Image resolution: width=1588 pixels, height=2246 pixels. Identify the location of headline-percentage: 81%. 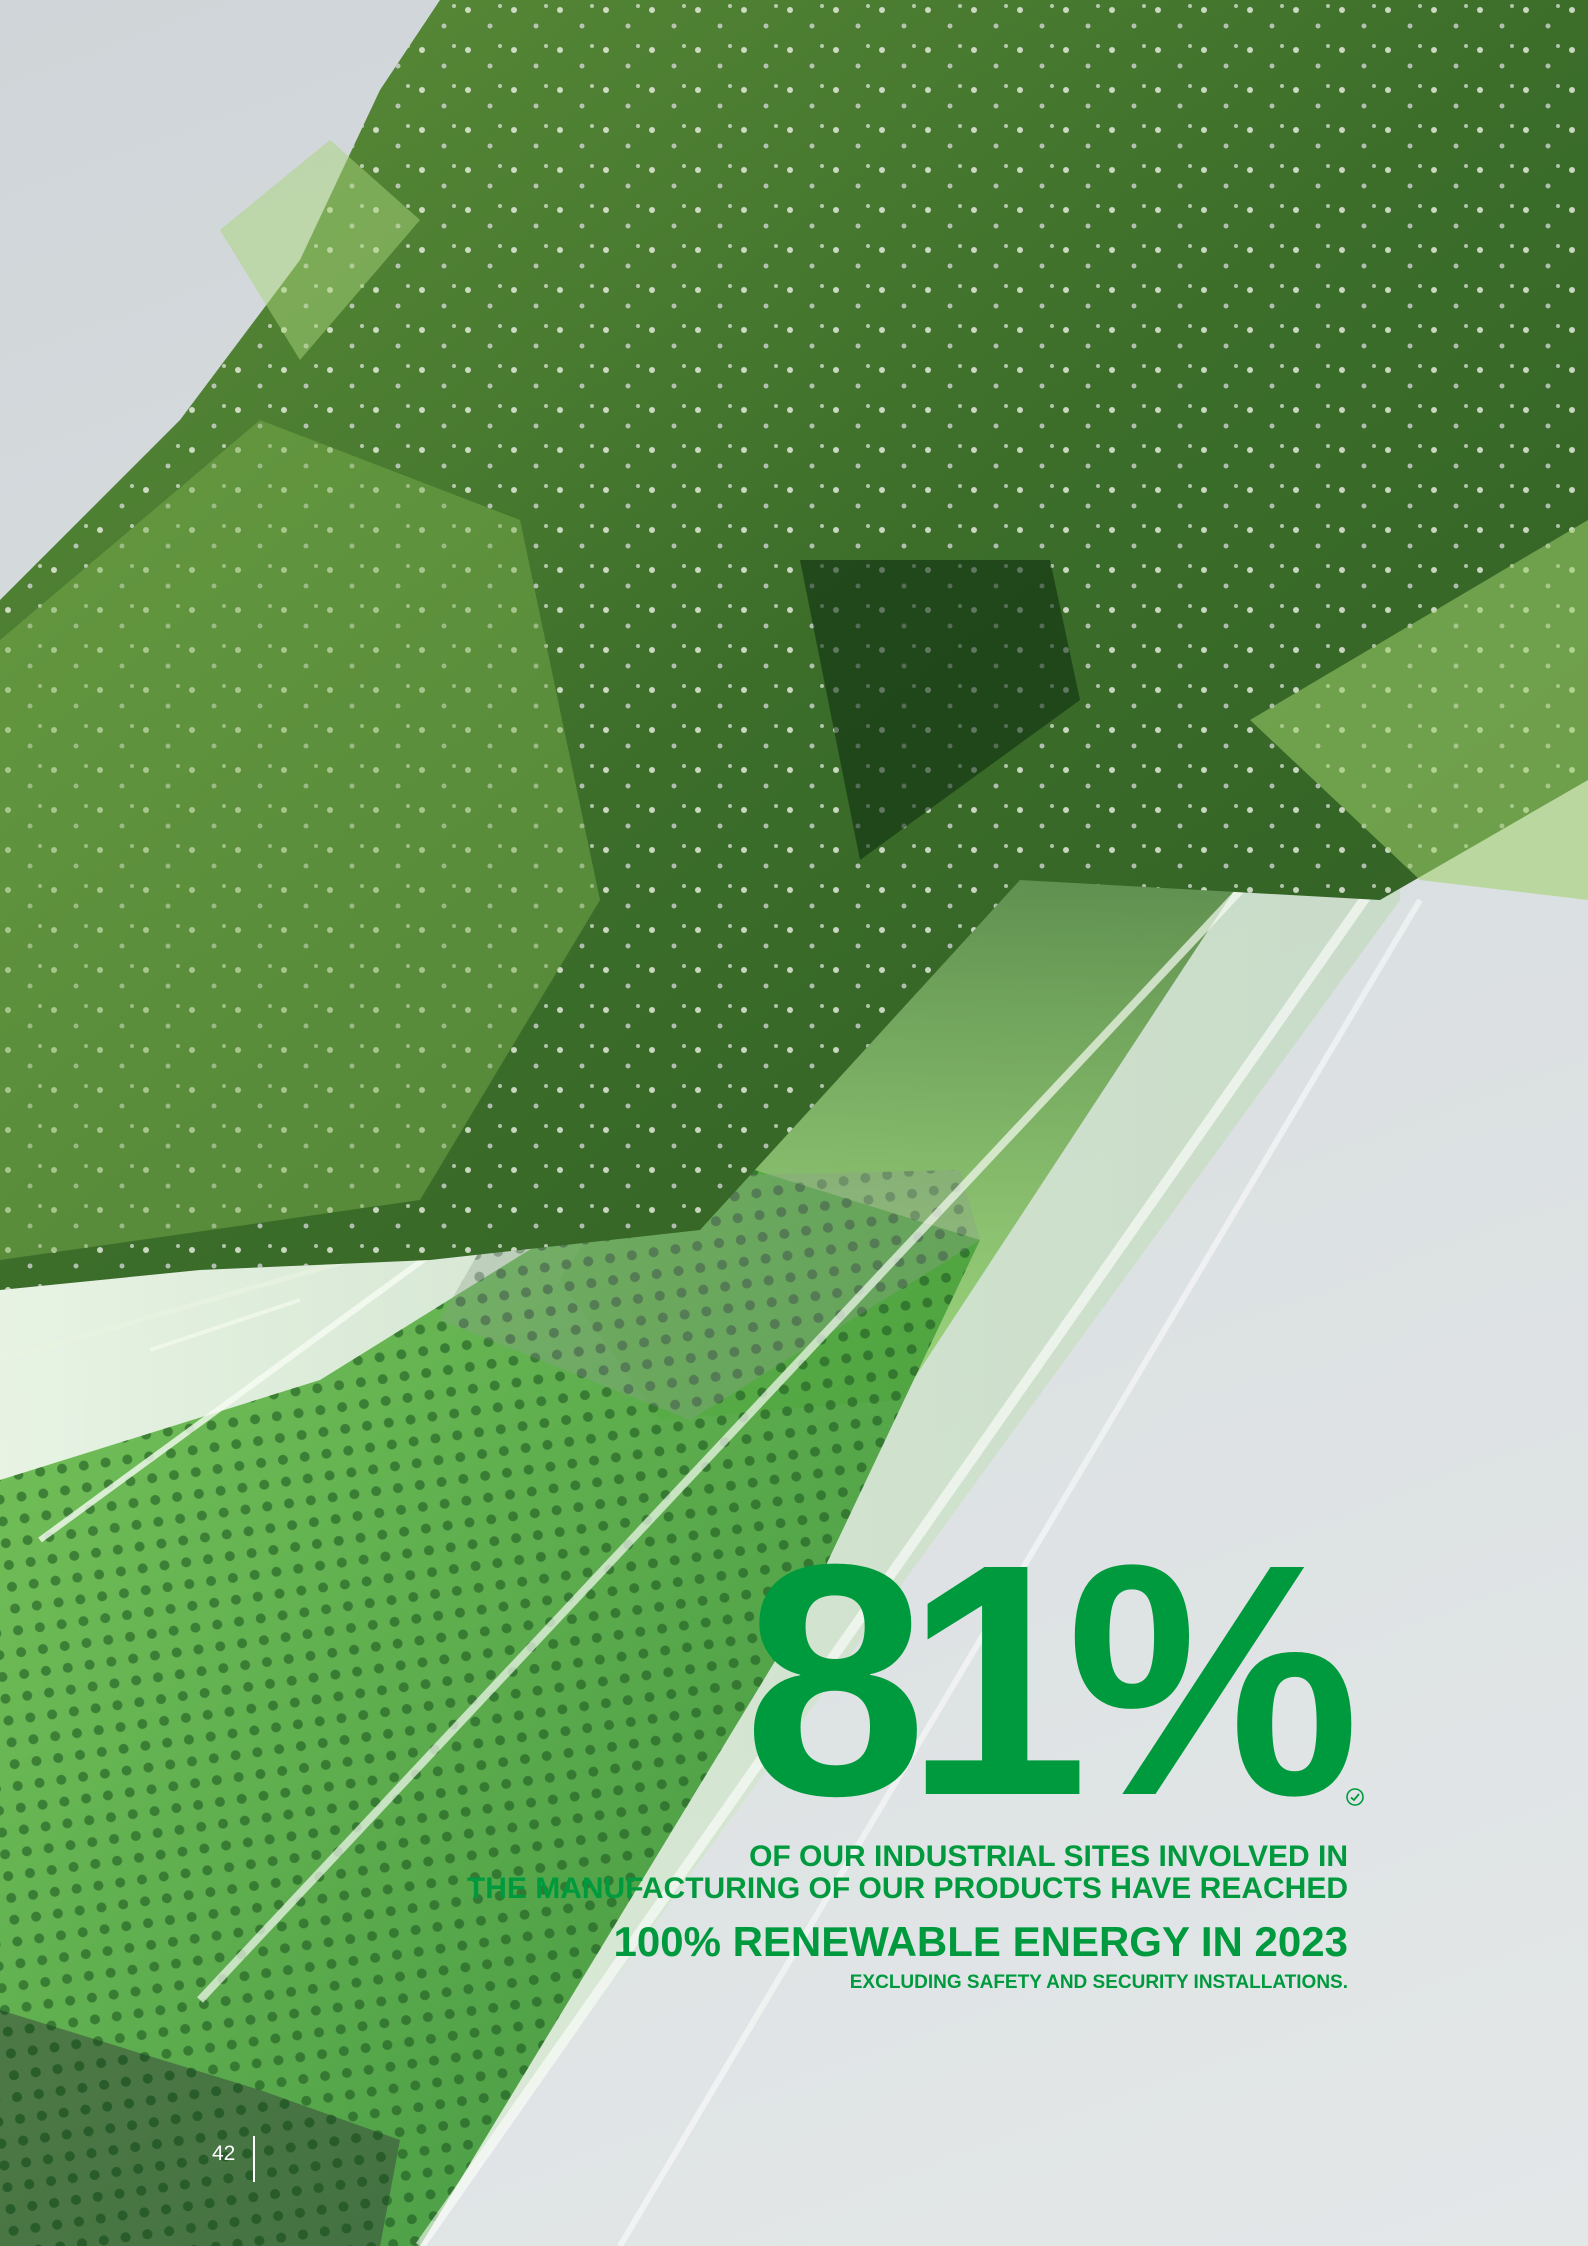
(1052, 1679).